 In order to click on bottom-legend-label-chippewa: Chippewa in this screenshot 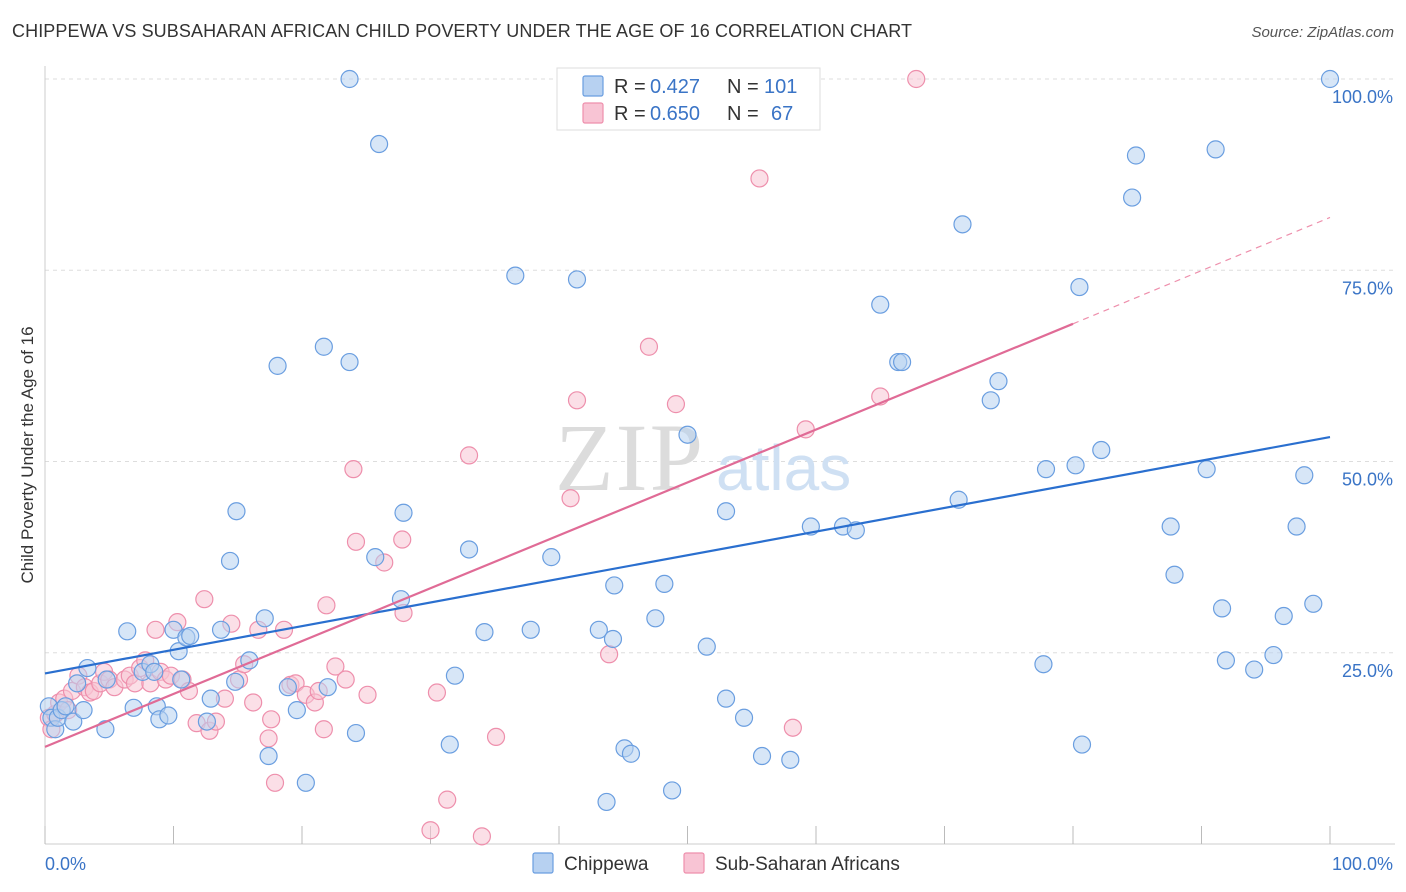, I will do `click(606, 864)`.